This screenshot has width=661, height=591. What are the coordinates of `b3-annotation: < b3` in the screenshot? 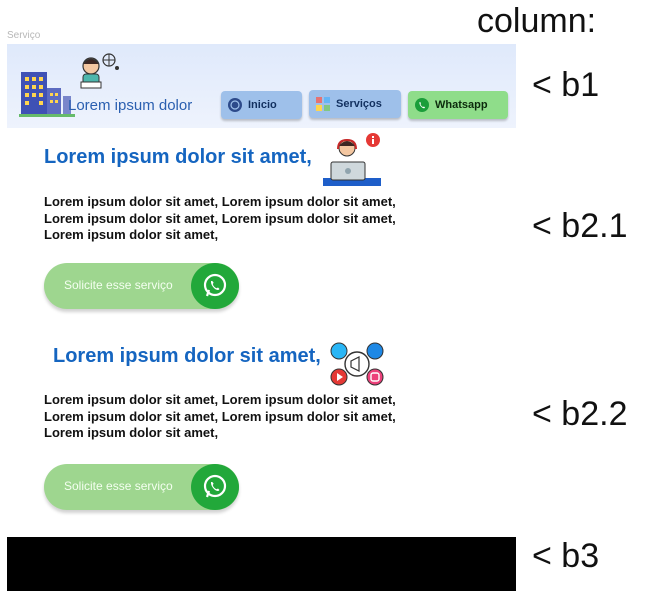 It's located at (566, 556).